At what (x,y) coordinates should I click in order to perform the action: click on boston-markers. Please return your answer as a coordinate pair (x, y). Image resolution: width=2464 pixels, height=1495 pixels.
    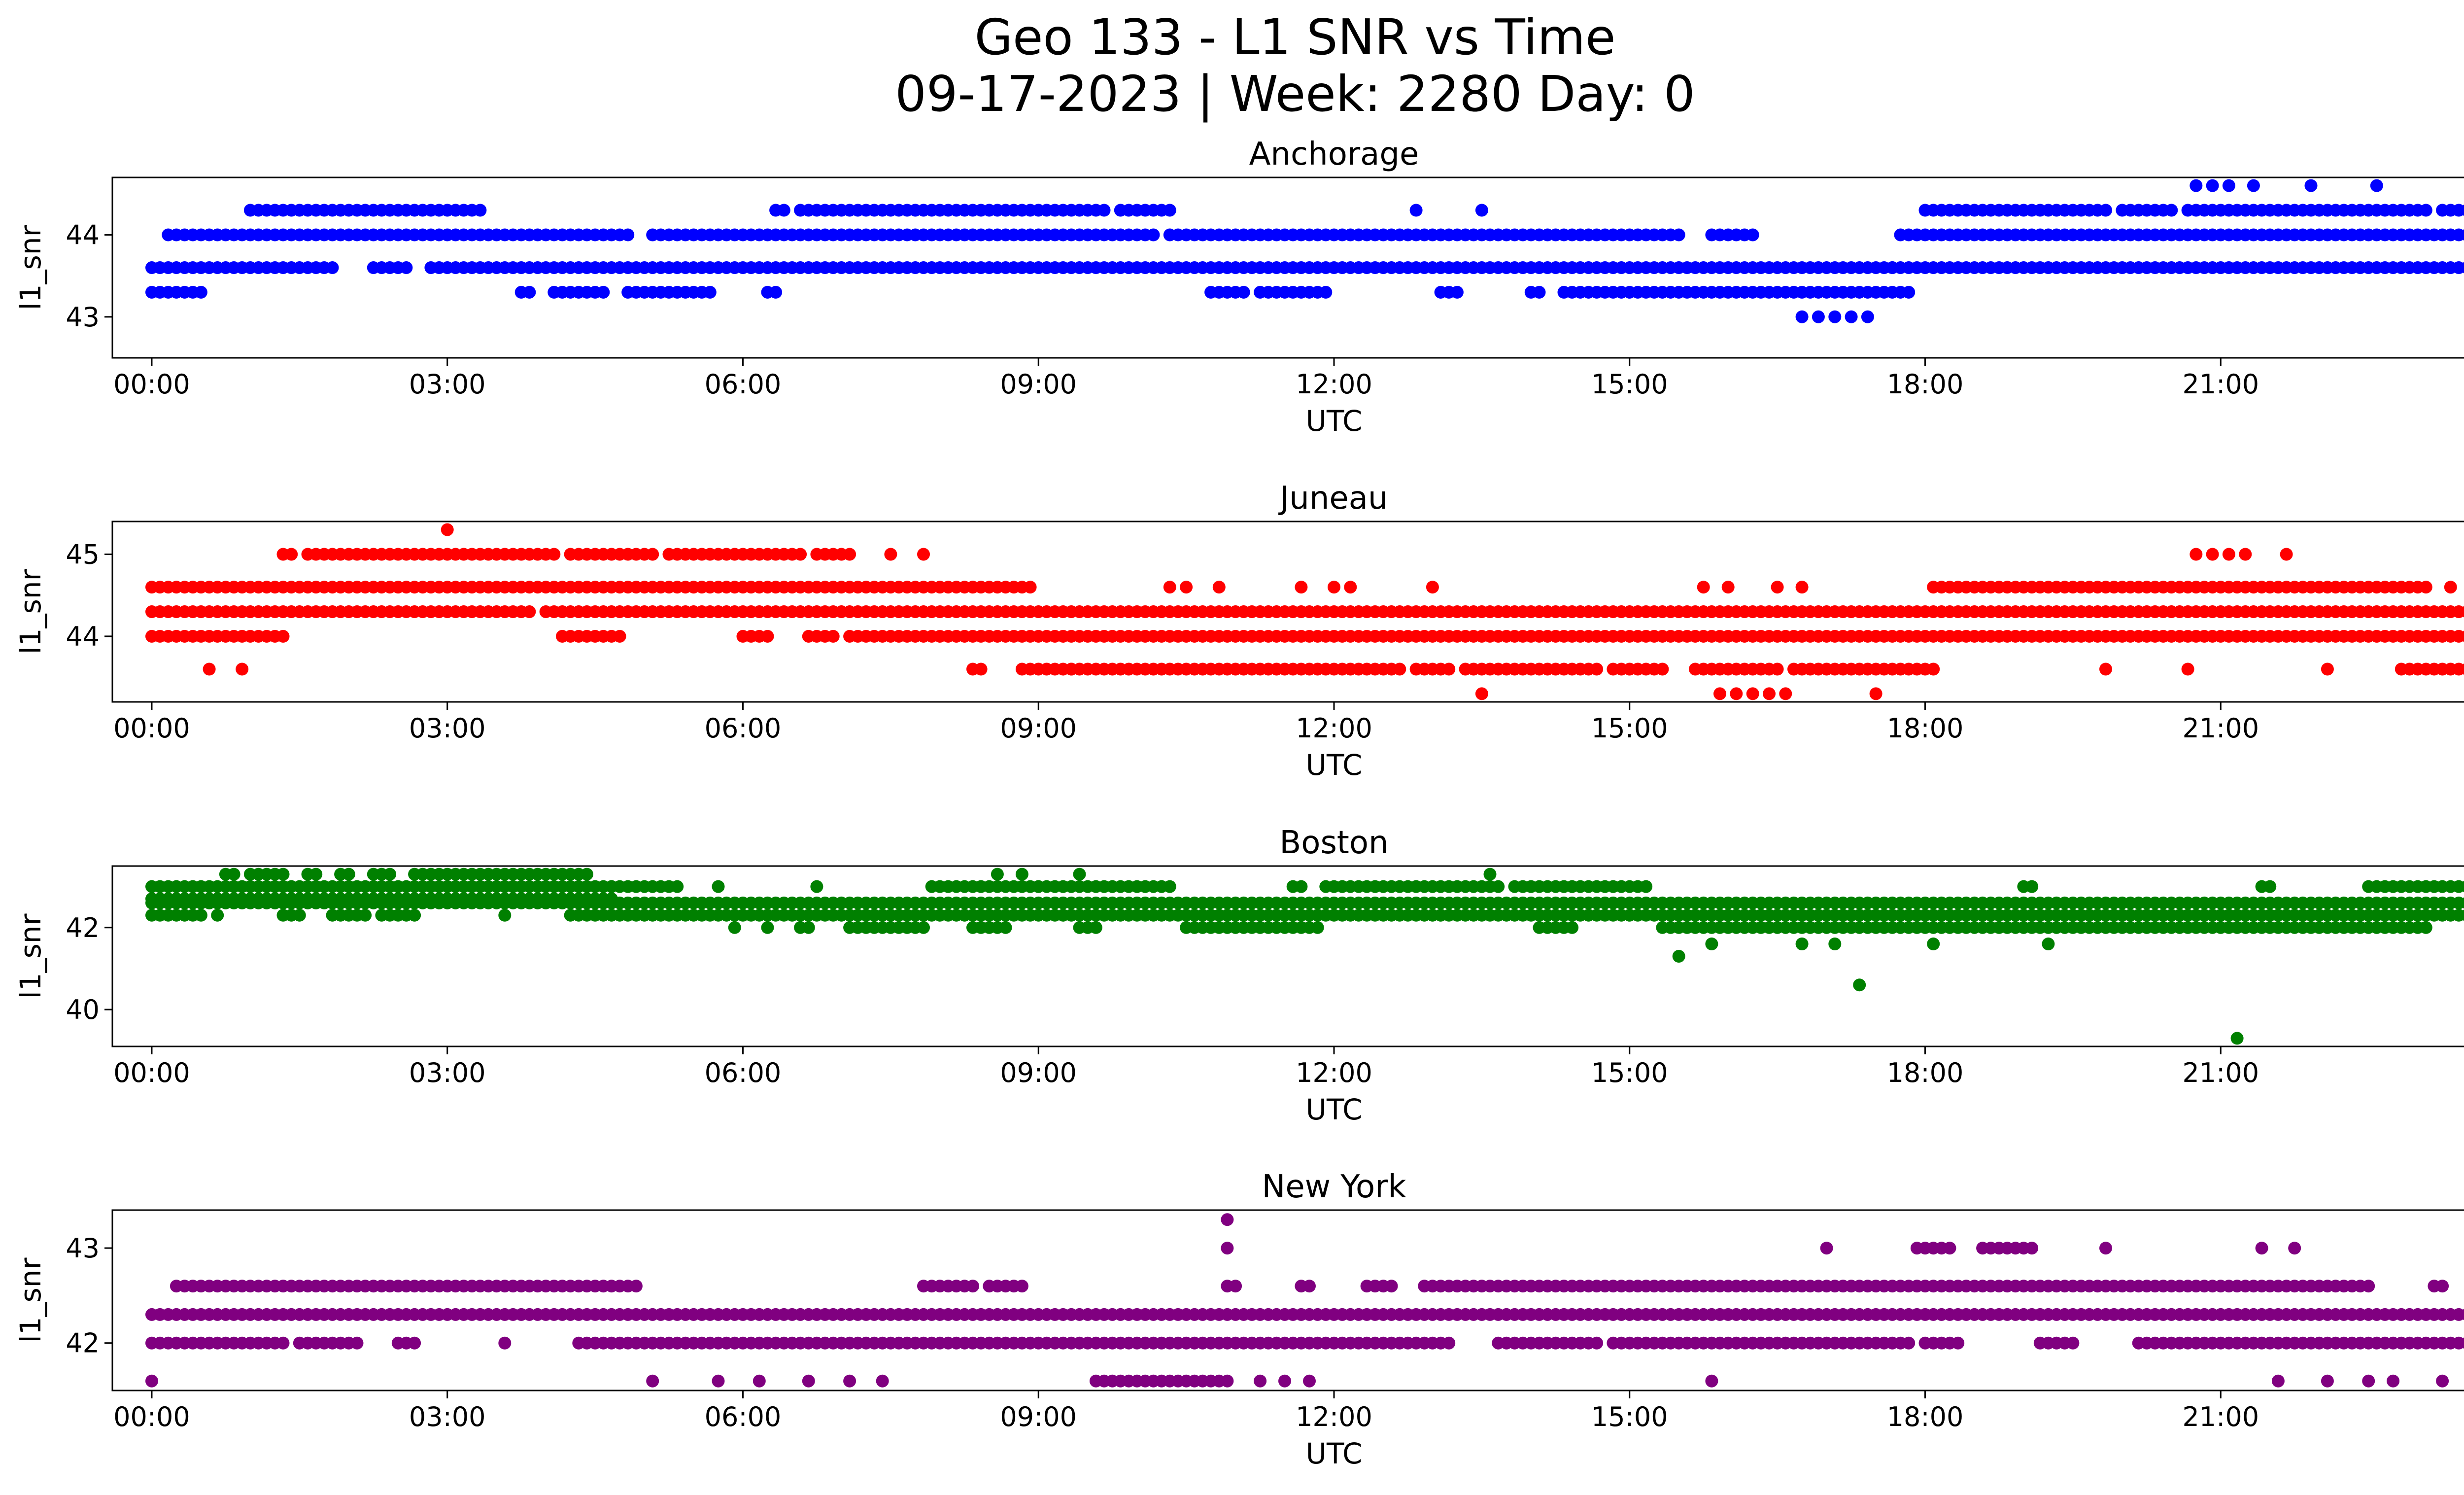
    Looking at the image, I should click on (1304, 956).